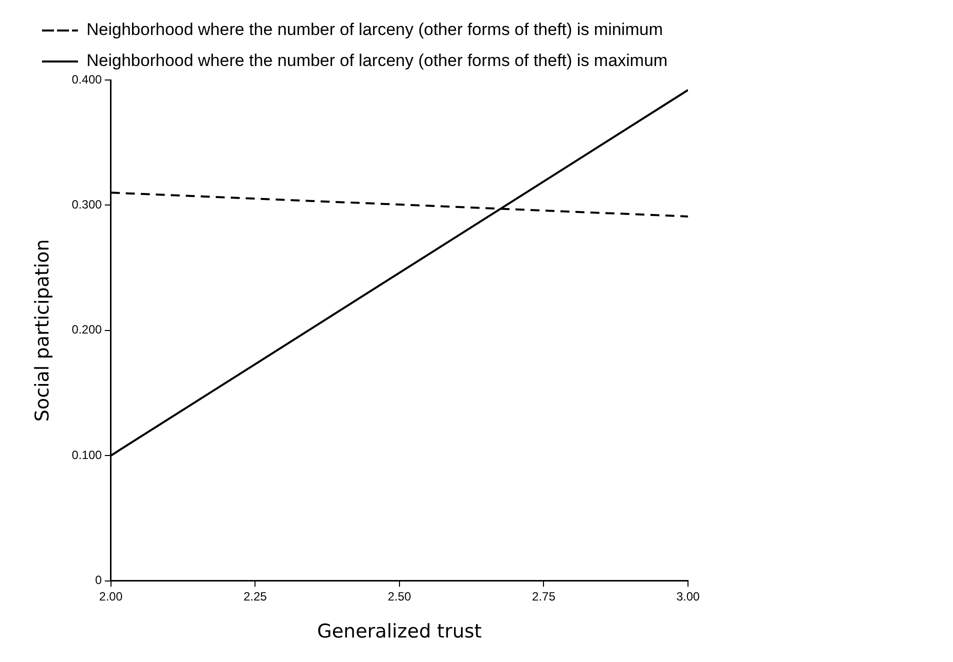 The width and height of the screenshot is (953, 662). What do you see at coordinates (111, 596) in the screenshot?
I see `x-tick-label: 2.00` at bounding box center [111, 596].